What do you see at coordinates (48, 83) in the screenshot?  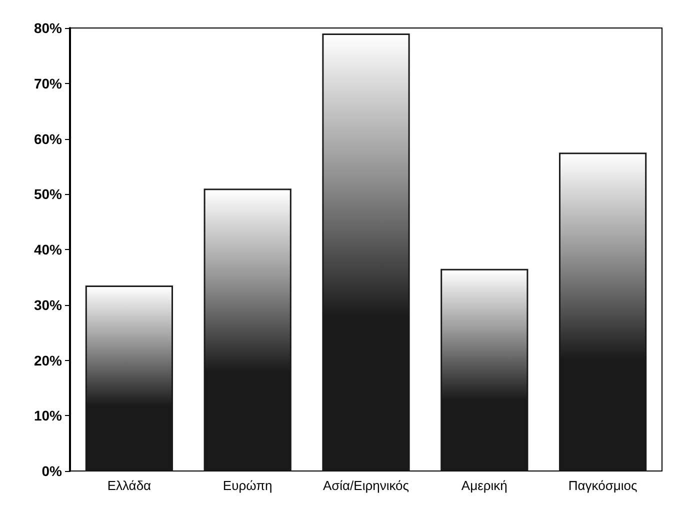 I see `y-tick-label: 70%` at bounding box center [48, 83].